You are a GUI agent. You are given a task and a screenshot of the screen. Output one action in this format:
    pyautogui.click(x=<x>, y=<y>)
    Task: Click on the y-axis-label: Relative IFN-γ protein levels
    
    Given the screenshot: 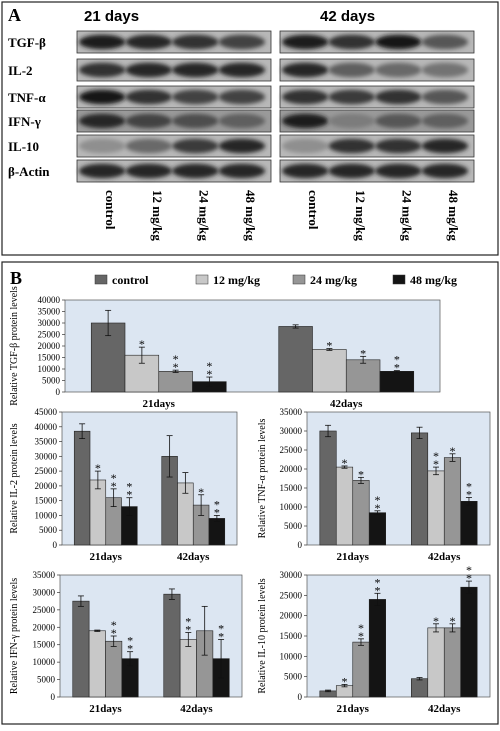 What is the action you would take?
    pyautogui.click(x=14, y=636)
    